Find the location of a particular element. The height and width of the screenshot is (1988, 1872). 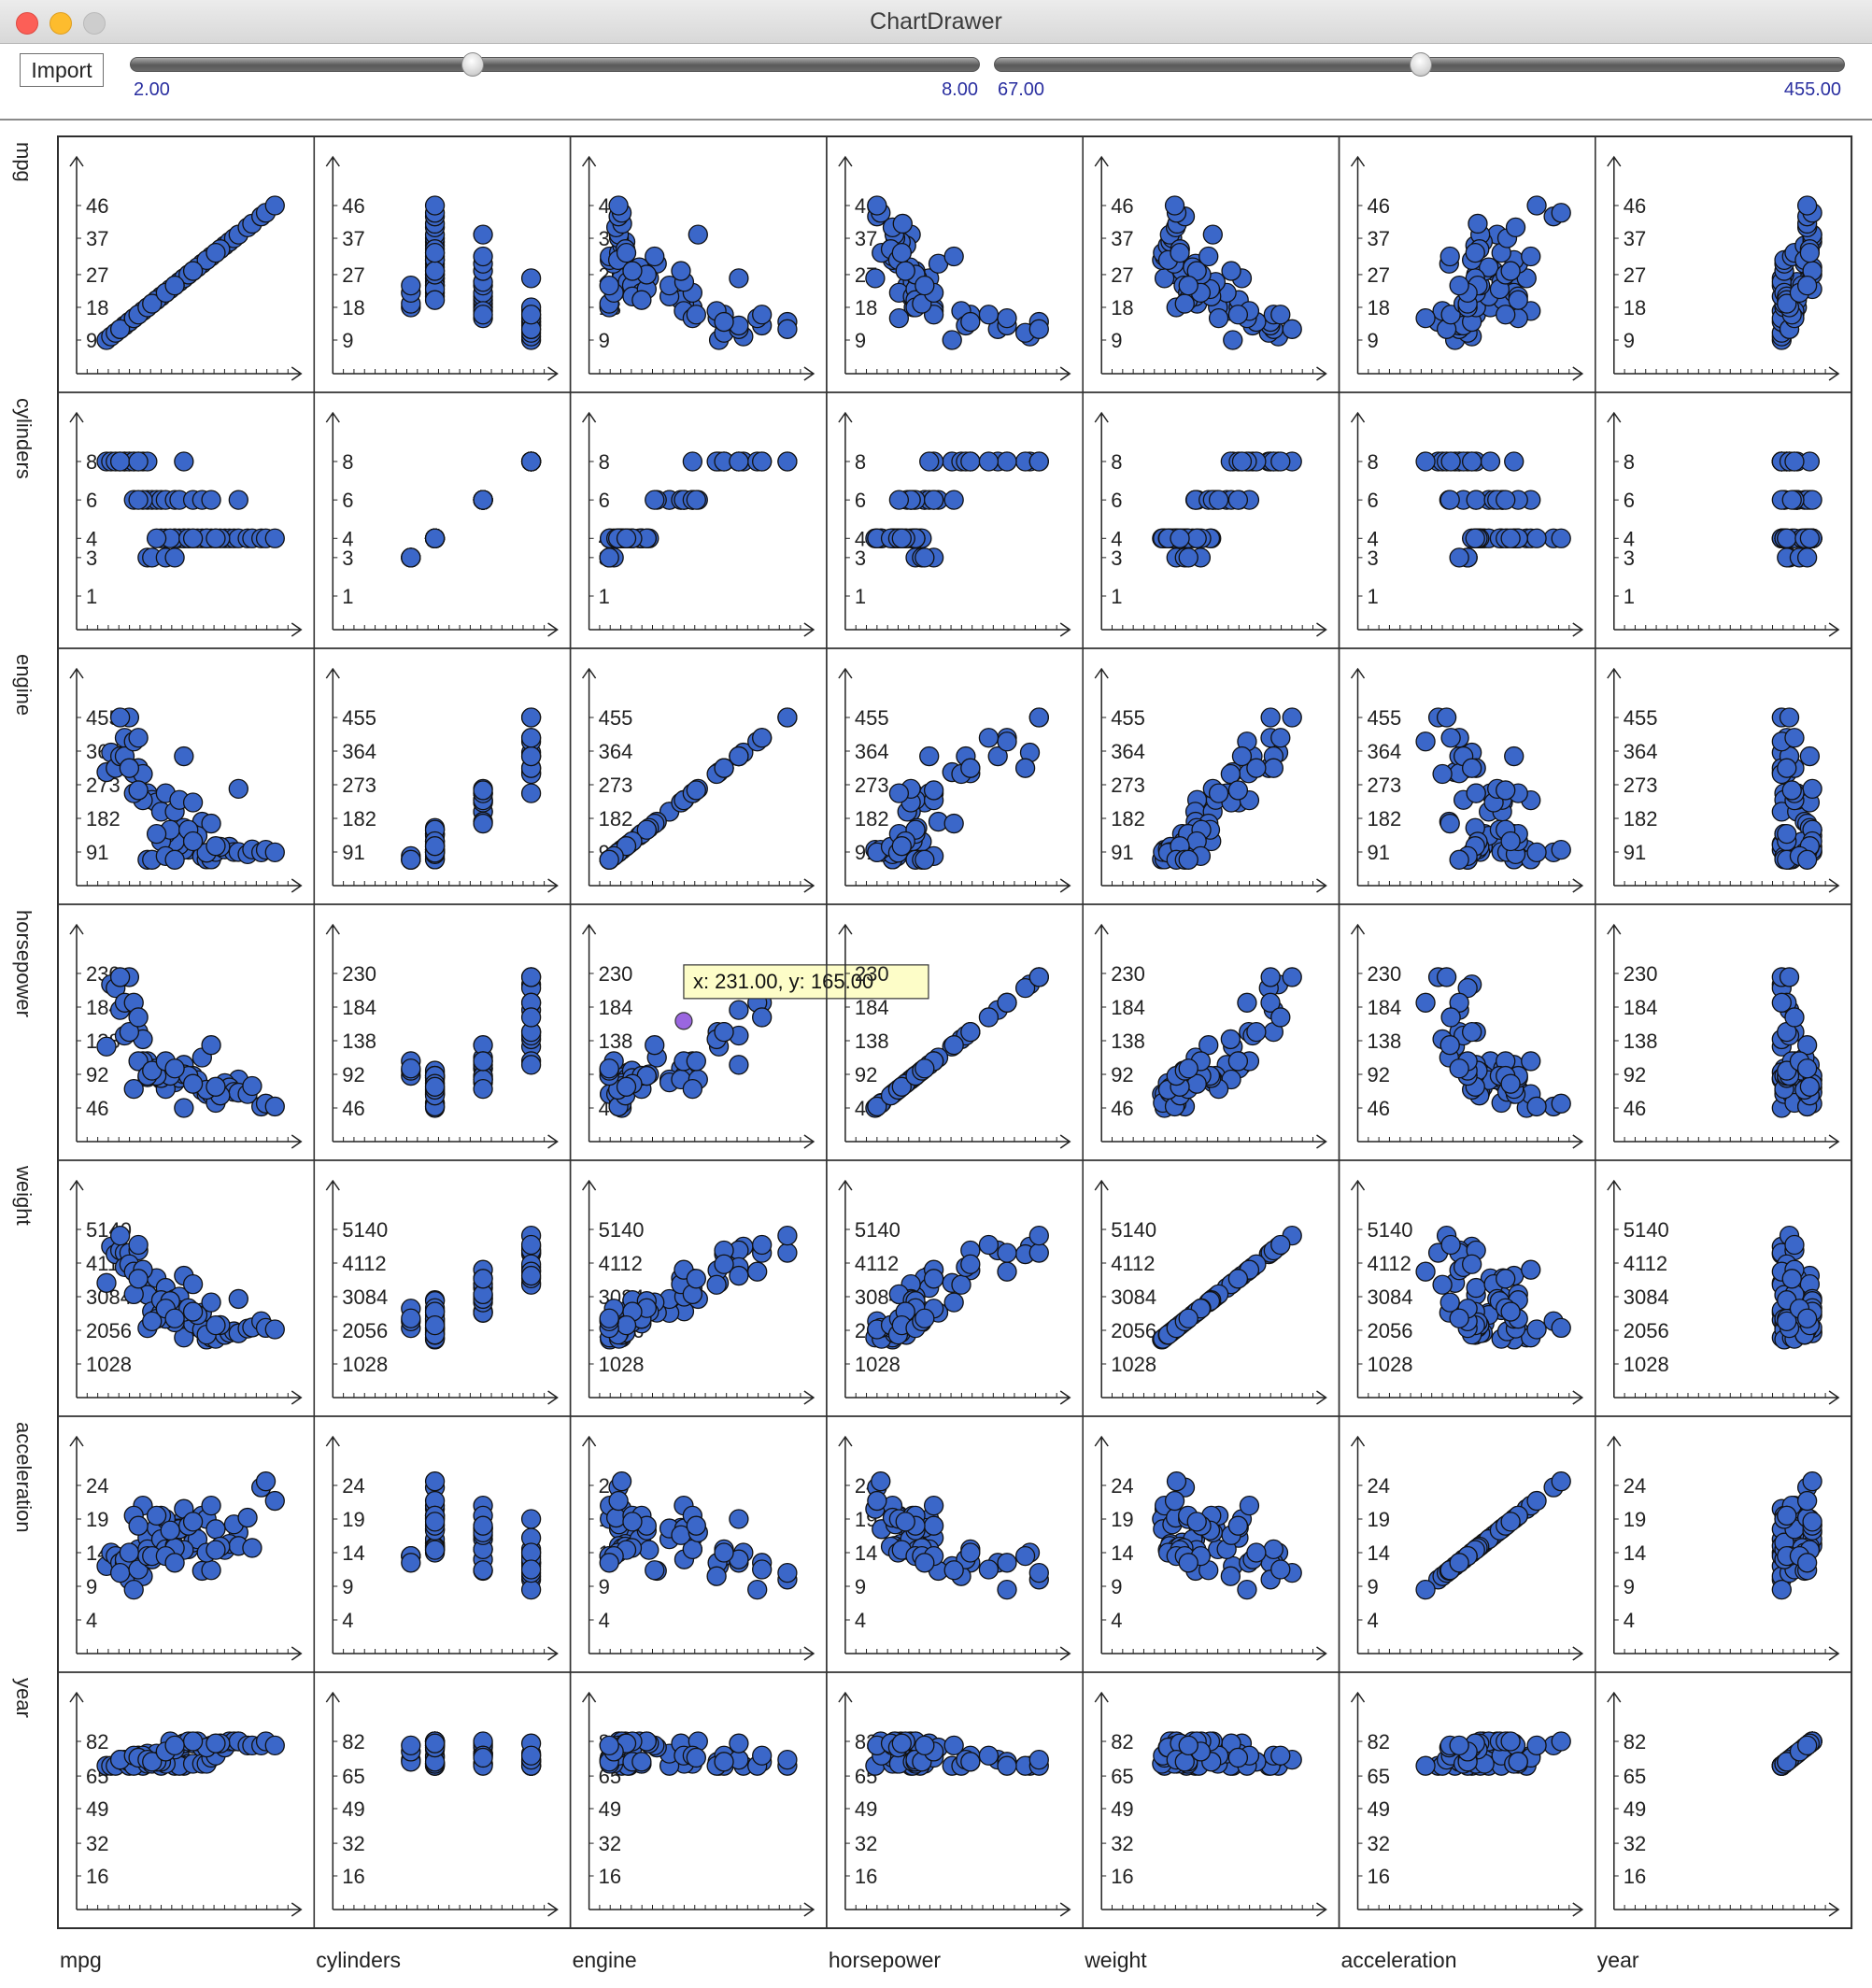

engine-range-slider is located at coordinates (1419, 64).